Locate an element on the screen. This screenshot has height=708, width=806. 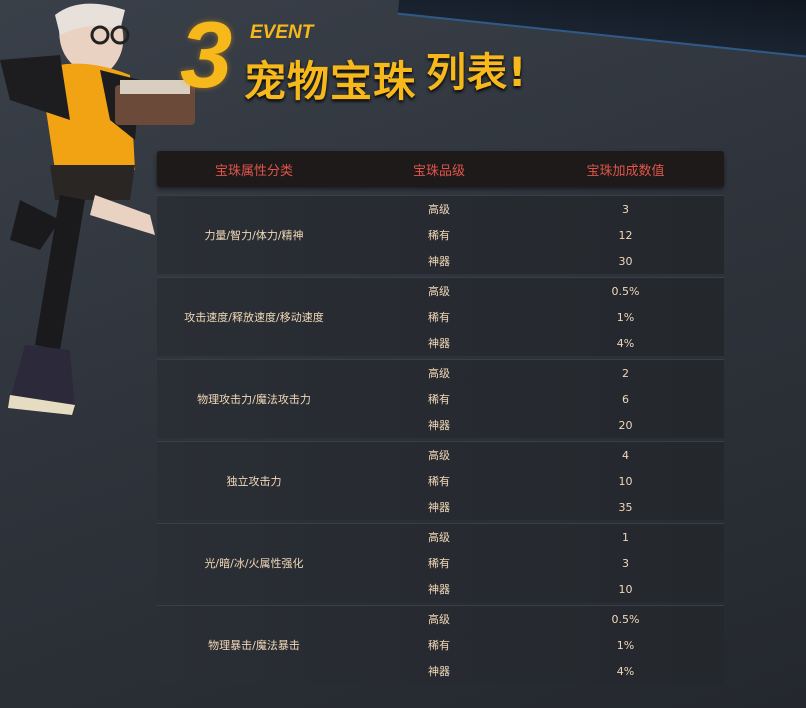
category-cell: 力量/智力/体力/精神 is located at coordinates (254, 235).